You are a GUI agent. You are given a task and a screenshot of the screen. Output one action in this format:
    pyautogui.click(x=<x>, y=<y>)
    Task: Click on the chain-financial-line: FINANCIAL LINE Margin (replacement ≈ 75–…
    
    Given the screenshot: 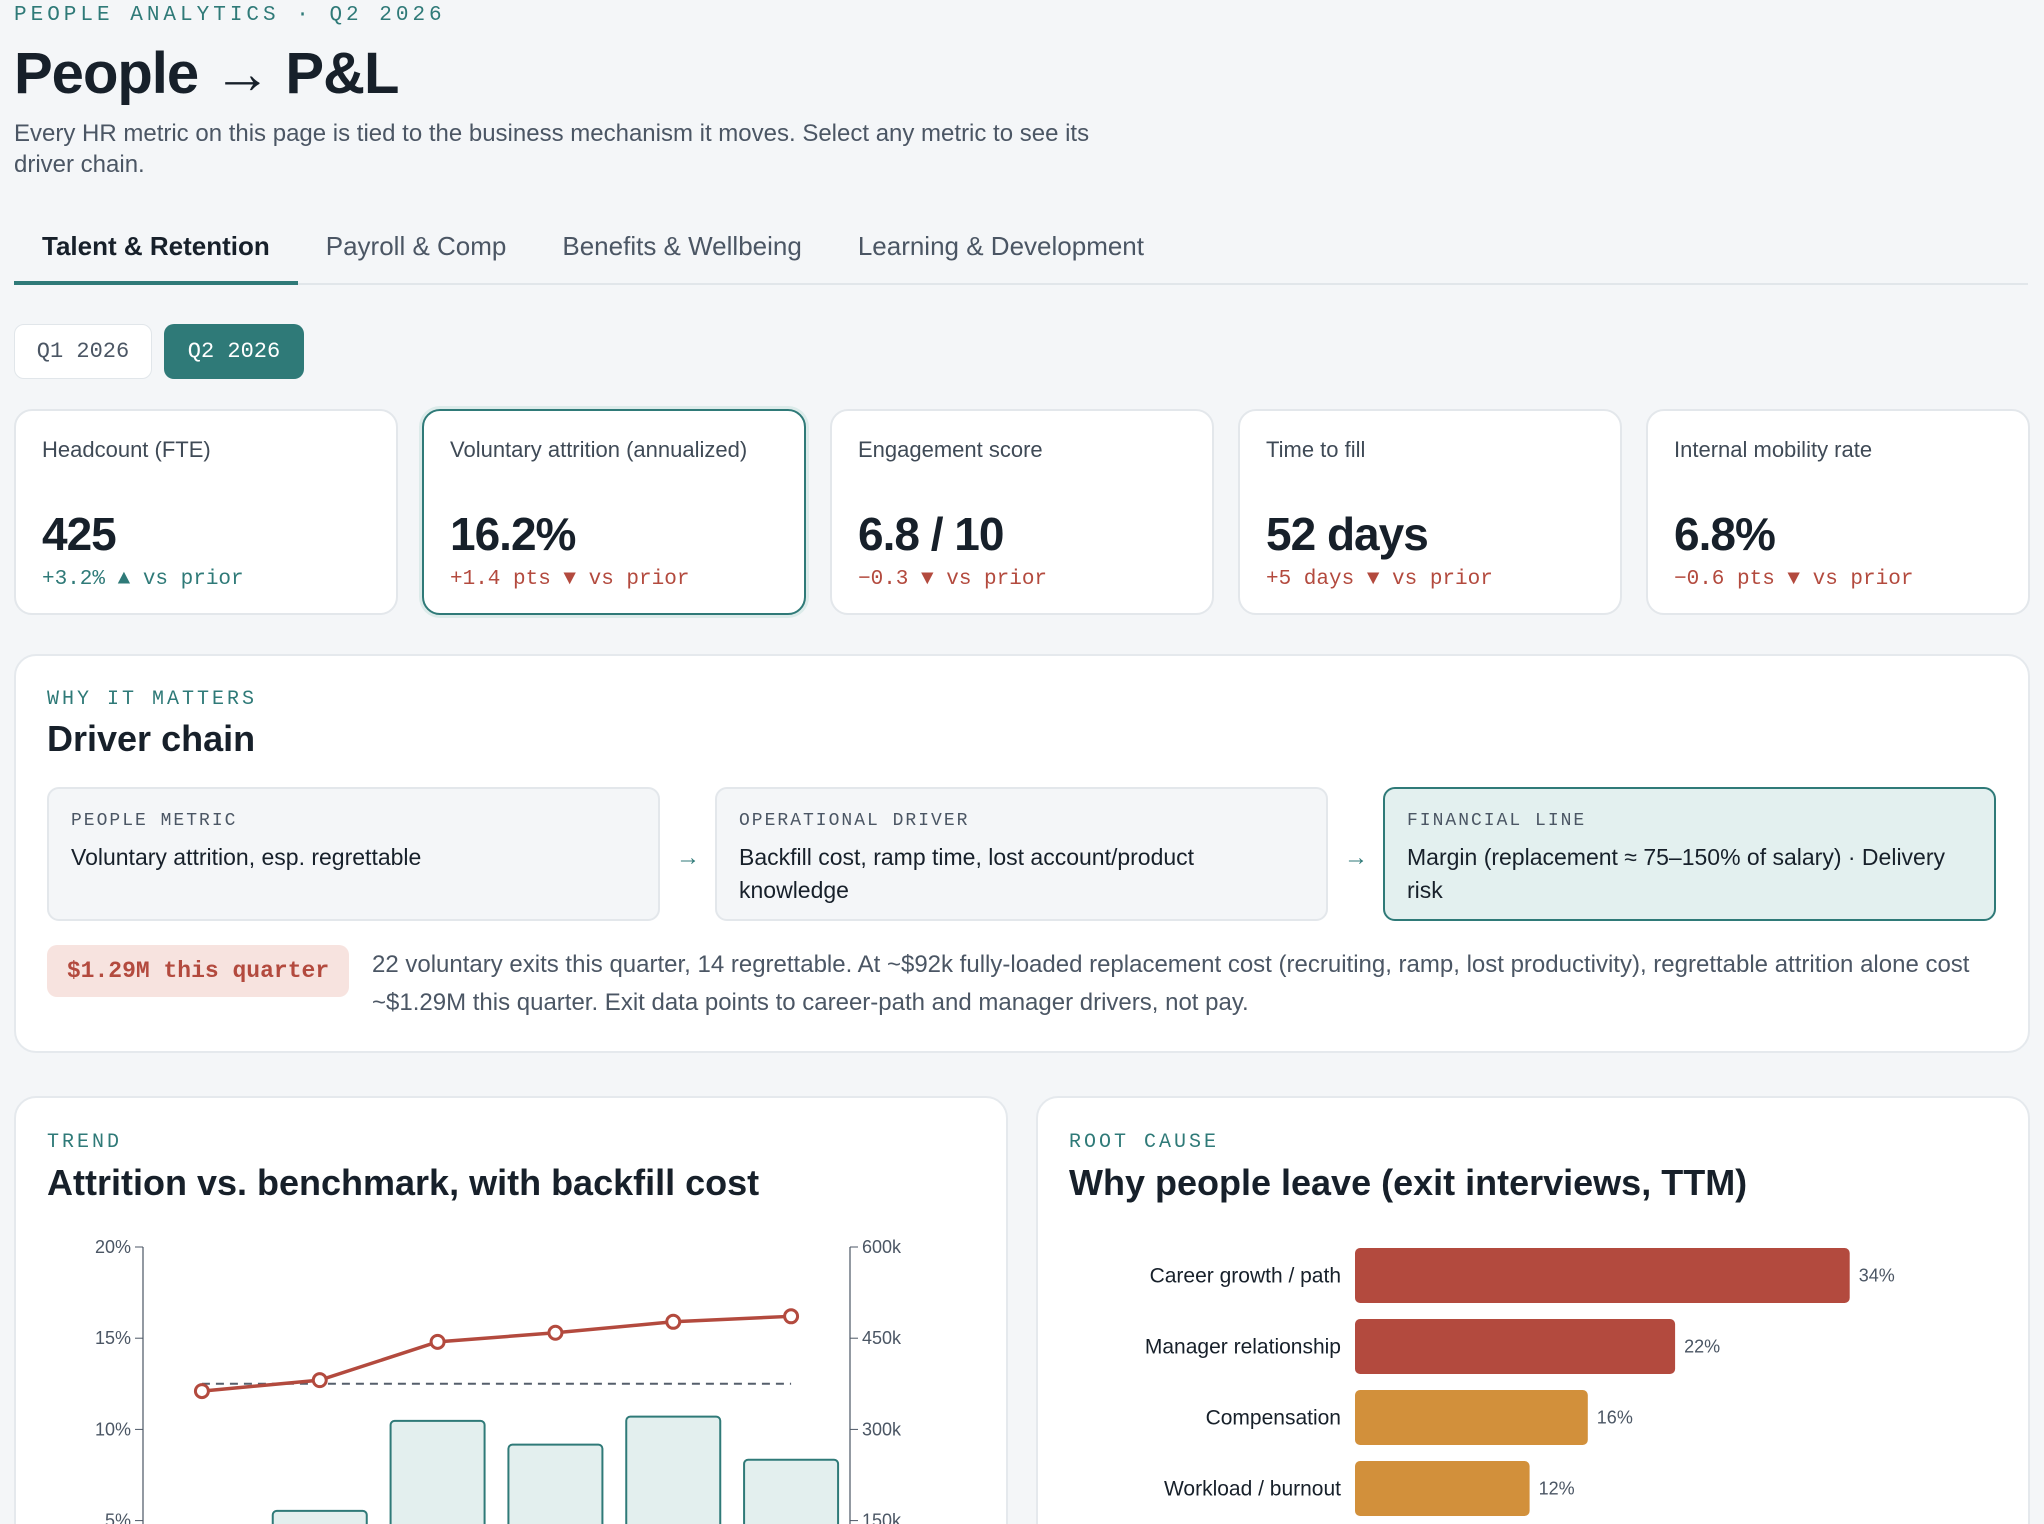 What is the action you would take?
    pyautogui.click(x=1689, y=854)
    